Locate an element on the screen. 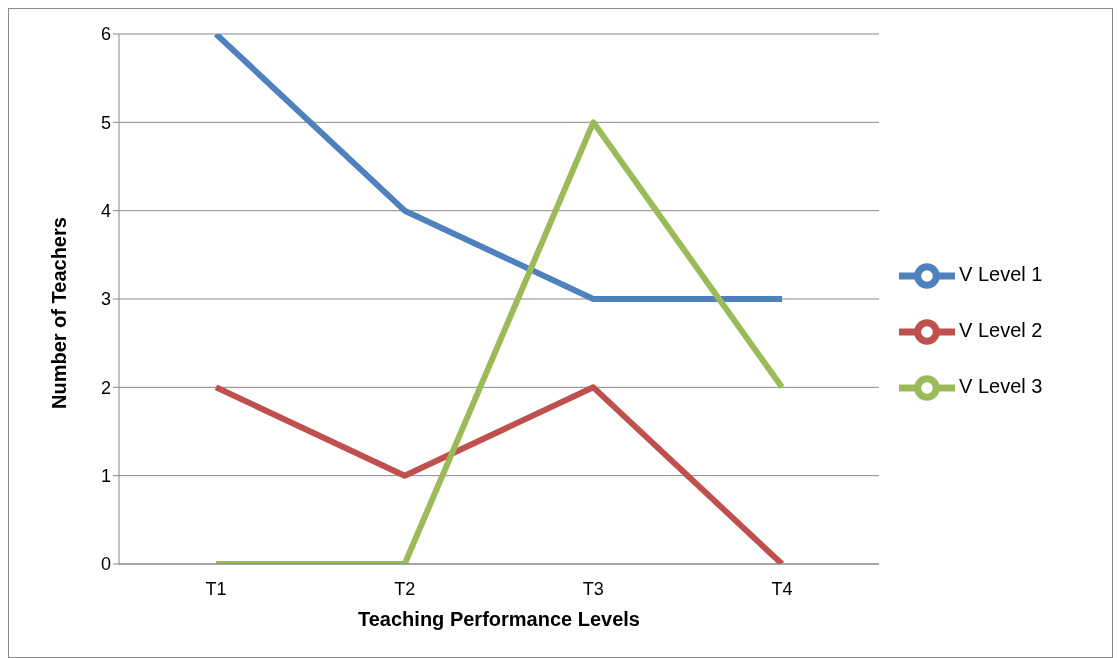  y-tick-label: 6 is located at coordinates (105, 34).